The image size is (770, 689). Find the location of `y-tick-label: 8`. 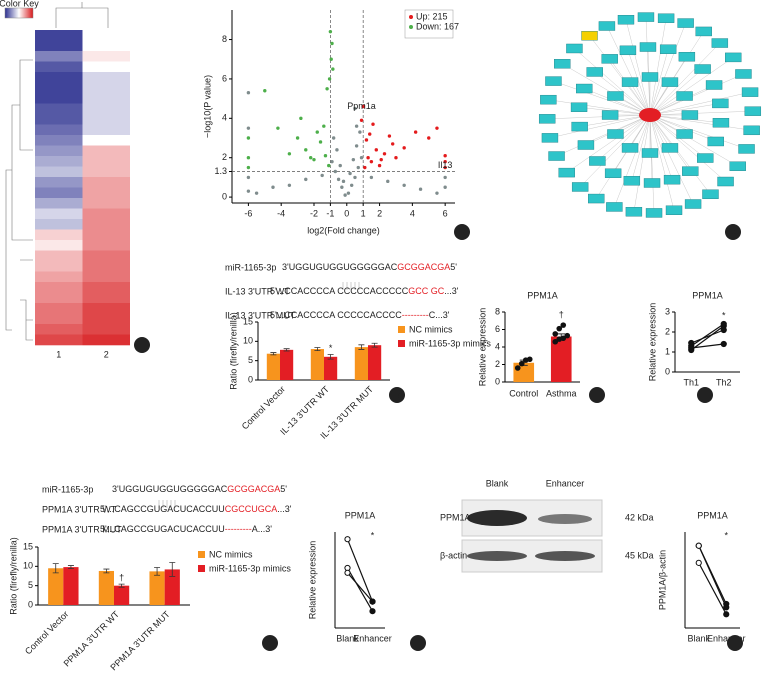

y-tick-label: 8 is located at coordinates (224, 39).